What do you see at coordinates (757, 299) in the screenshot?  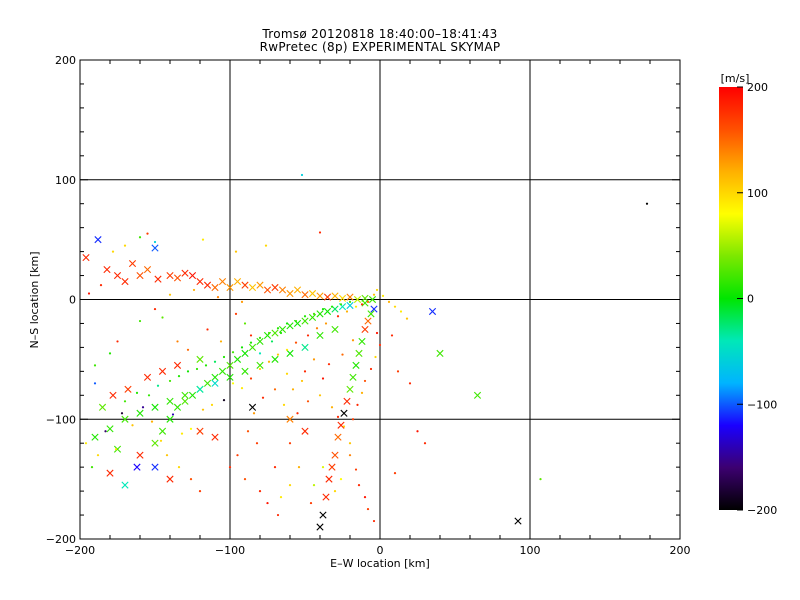 I see `colorbar-ticks: −200 −100 0 100 200` at bounding box center [757, 299].